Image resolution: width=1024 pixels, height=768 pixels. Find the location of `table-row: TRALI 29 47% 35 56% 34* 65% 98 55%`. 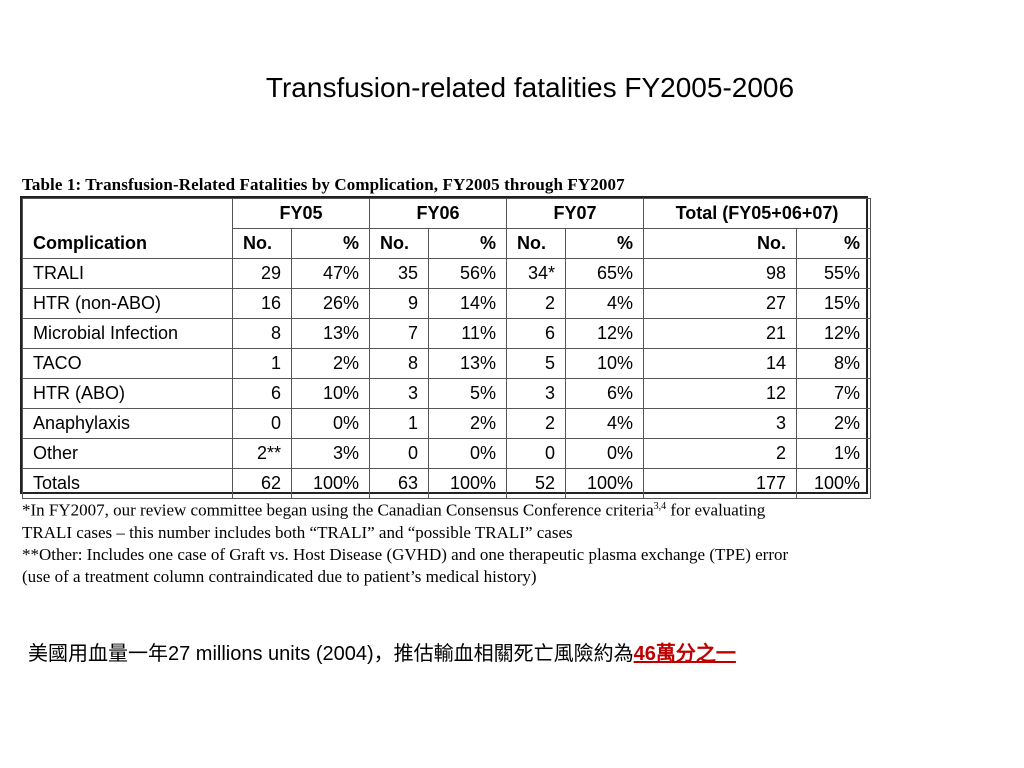

table-row: TRALI 29 47% 35 56% 34* 65% 98 55% is located at coordinates (446, 273).